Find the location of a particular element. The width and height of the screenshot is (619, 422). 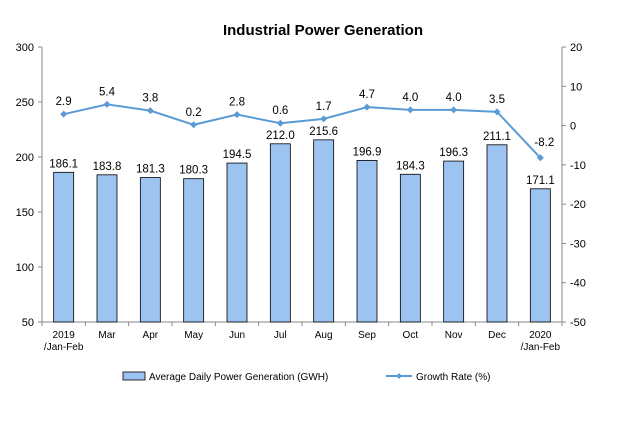

growth-rate-label: 0.6 is located at coordinates (280, 111).